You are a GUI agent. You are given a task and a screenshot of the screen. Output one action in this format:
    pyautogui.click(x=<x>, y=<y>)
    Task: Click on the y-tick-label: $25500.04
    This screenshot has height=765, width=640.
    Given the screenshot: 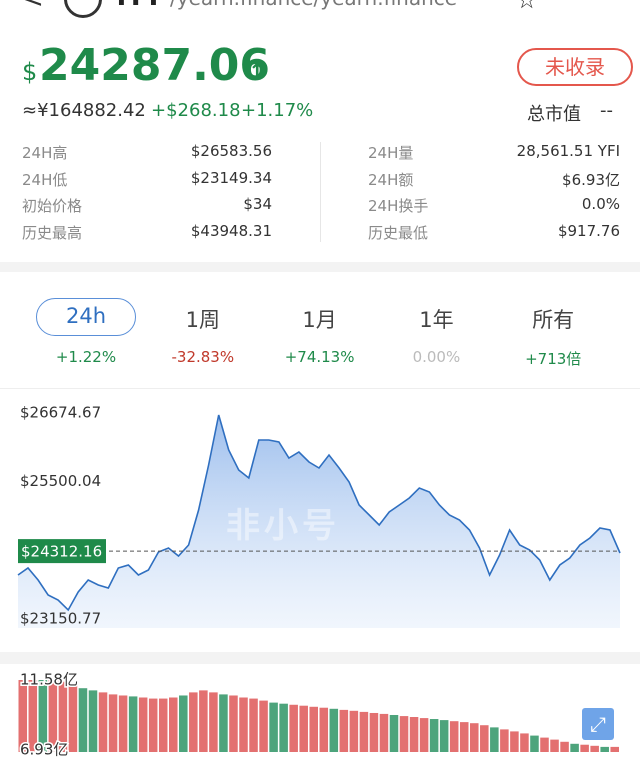 What is the action you would take?
    pyautogui.click(x=60, y=481)
    